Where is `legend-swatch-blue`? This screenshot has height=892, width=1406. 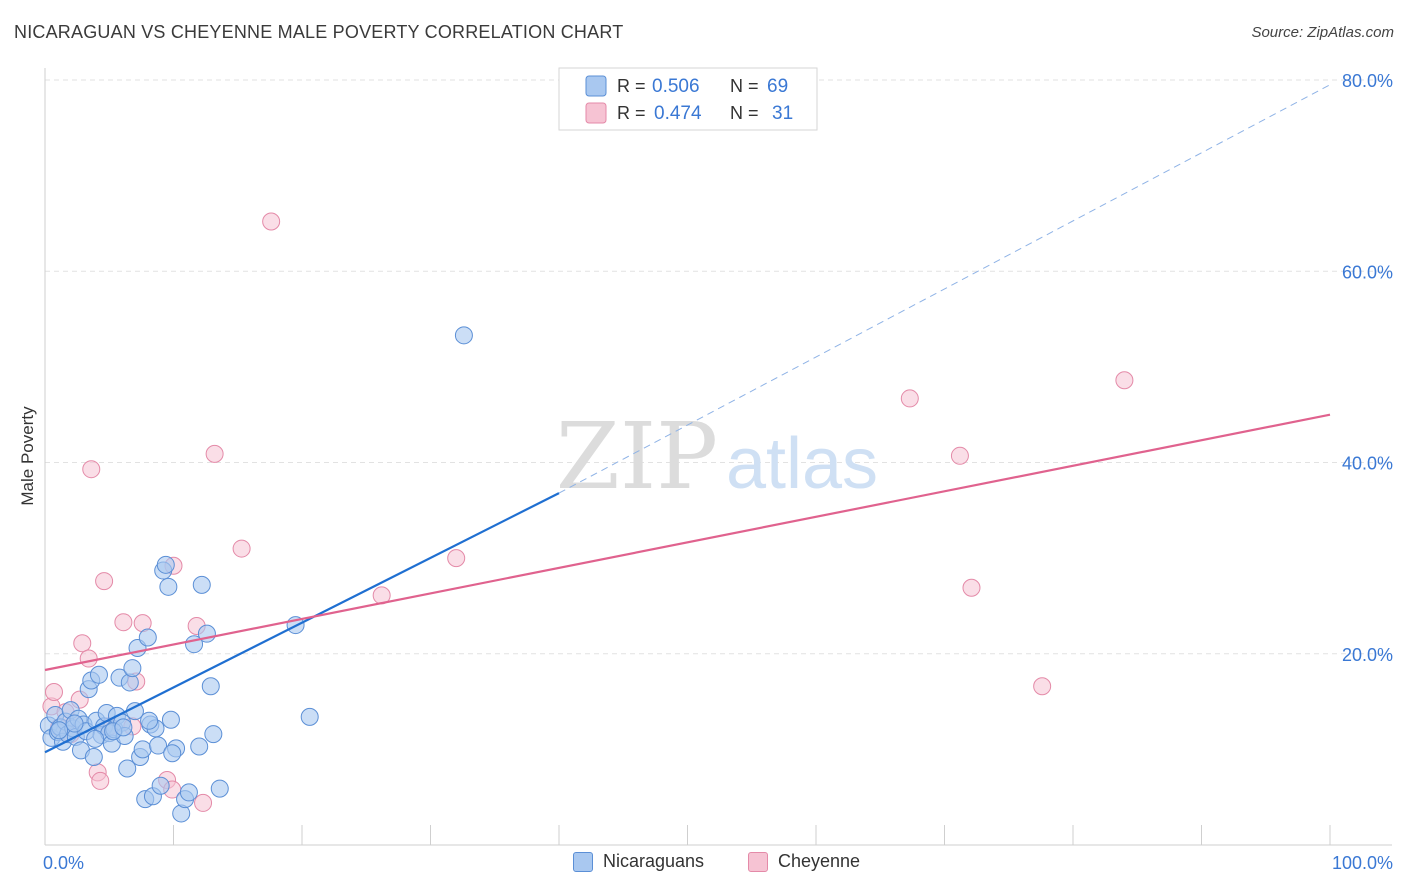
legend-swatch-blue is located at coordinates (596, 86).